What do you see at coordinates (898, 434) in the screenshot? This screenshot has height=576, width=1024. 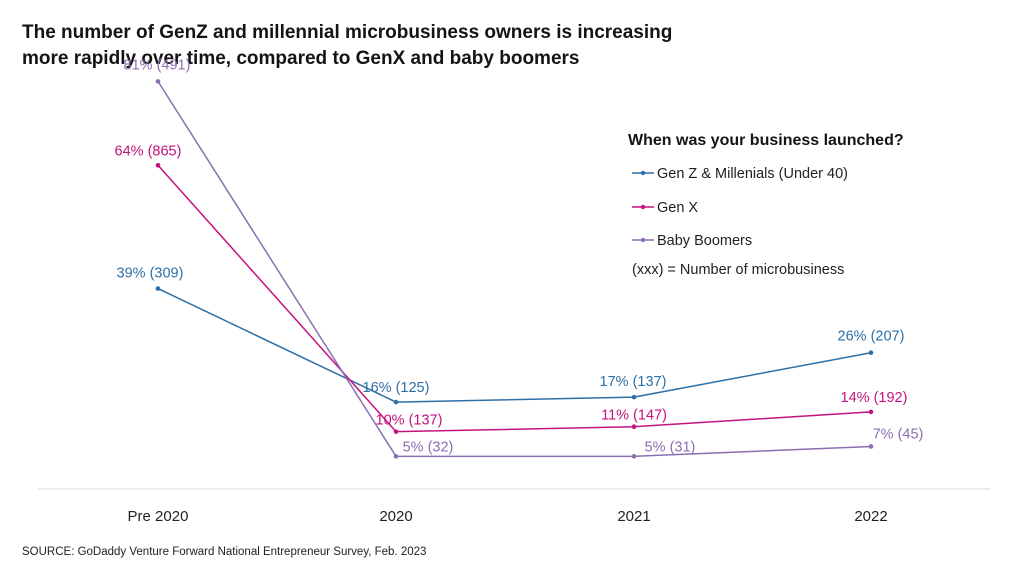 I see `data-label: 7% (45)` at bounding box center [898, 434].